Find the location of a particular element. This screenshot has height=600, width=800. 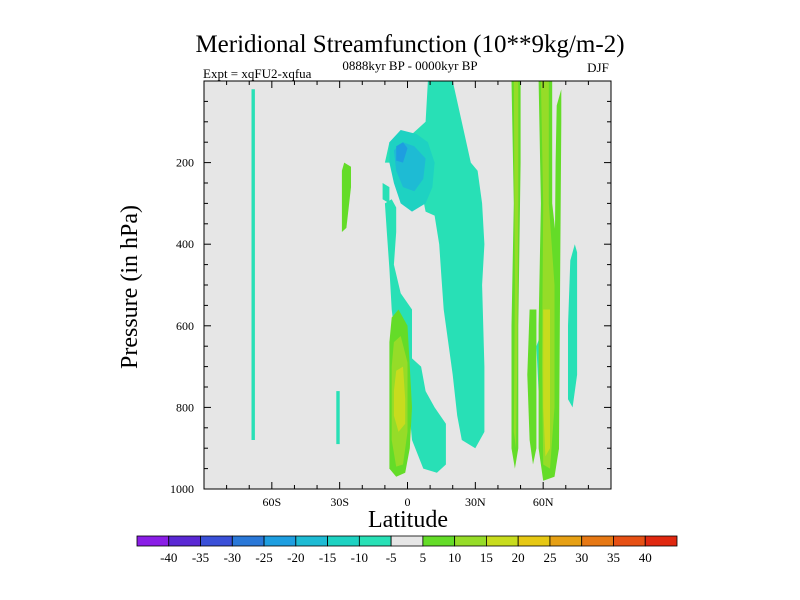

colorbar-label: -20 is located at coordinates (295, 557).